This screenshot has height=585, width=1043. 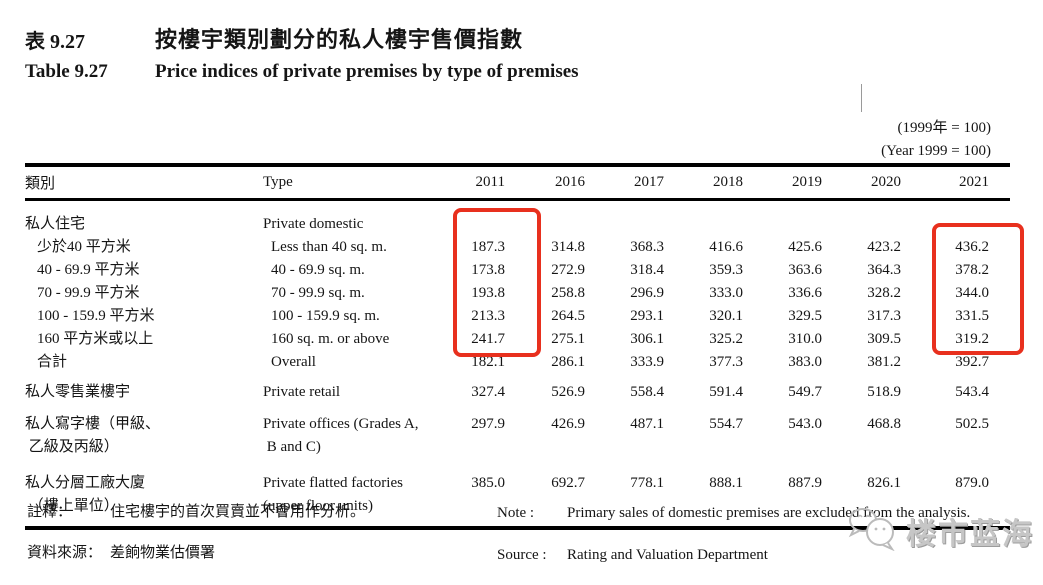 I want to click on value-cell: 320.1, so click(x=726, y=316).